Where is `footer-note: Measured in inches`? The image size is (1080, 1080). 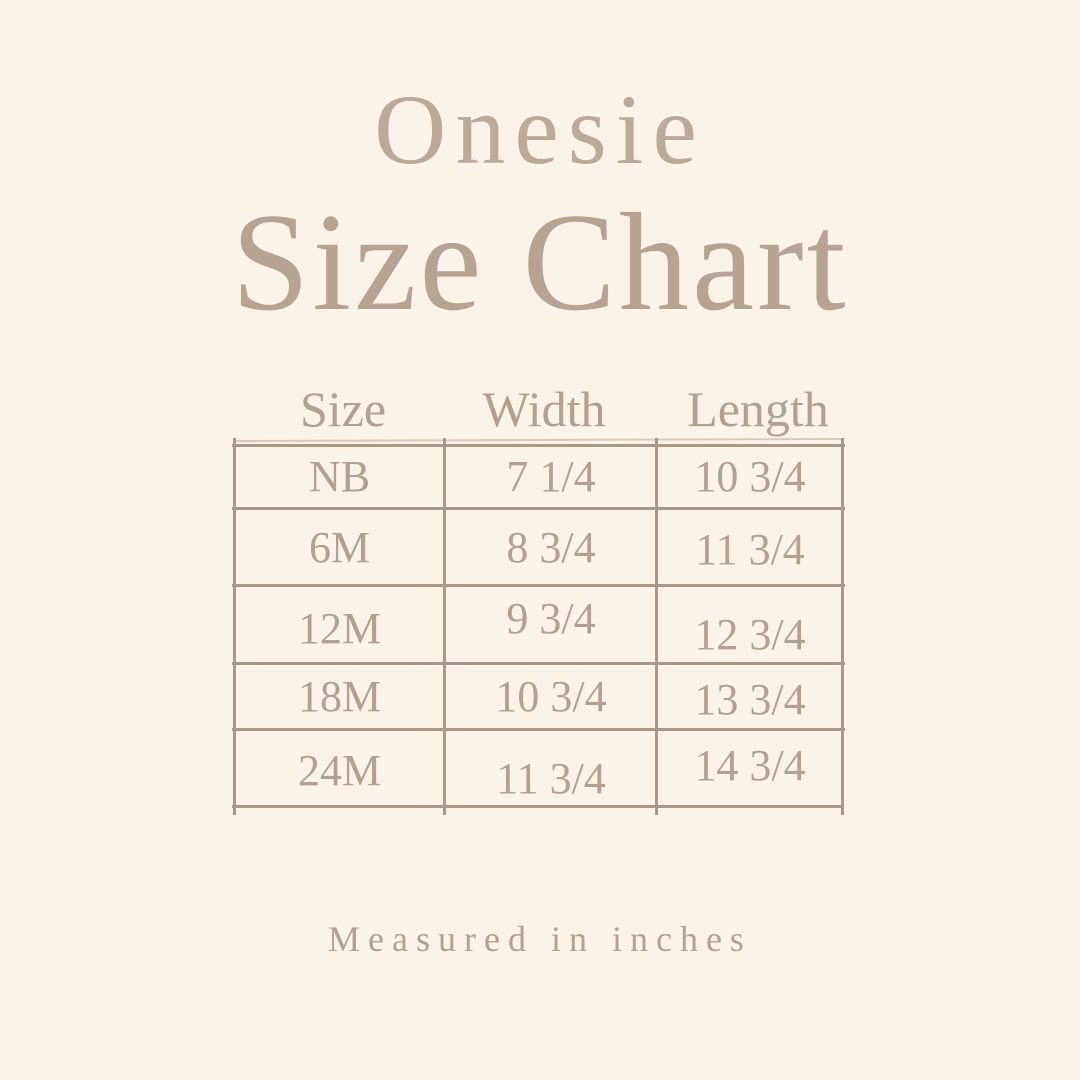
footer-note: Measured in inches is located at coordinates (540, 939).